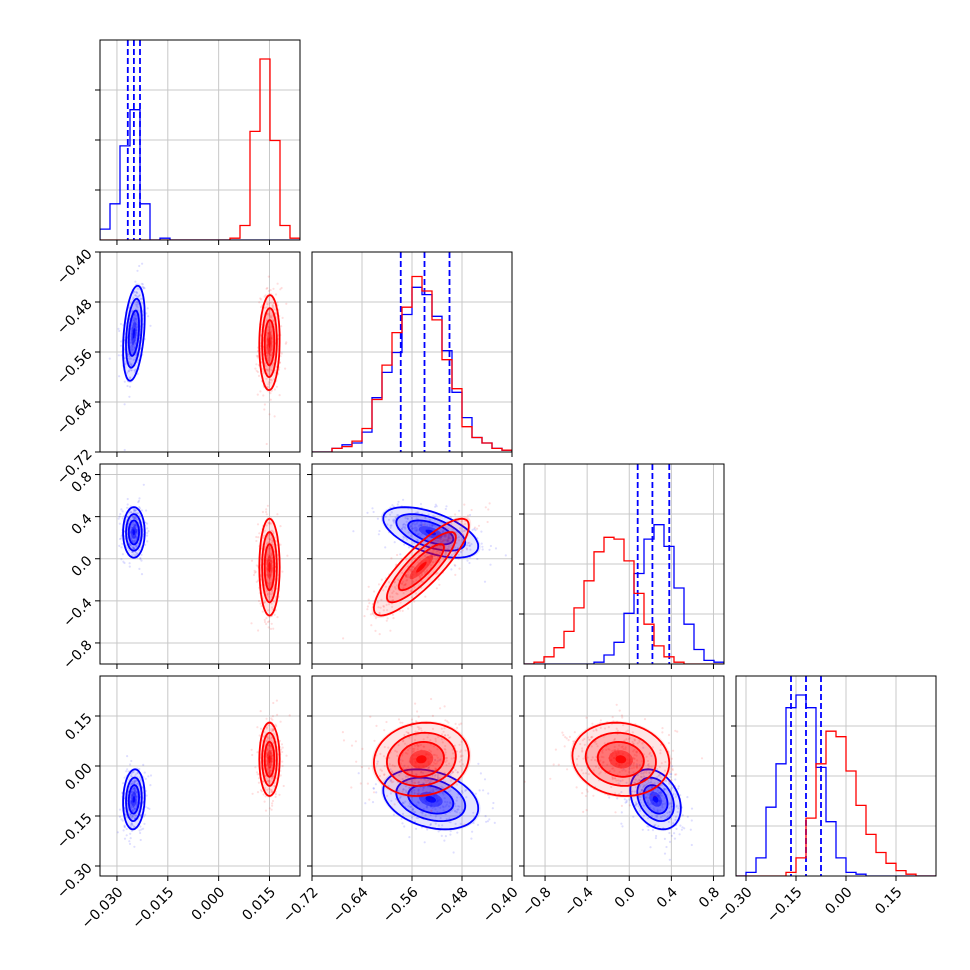 The width and height of the screenshot is (970, 970). I want to click on panel-3-1: −0.72 −0.64 −0.56 −0.48 −0.40, so click(401, 800).